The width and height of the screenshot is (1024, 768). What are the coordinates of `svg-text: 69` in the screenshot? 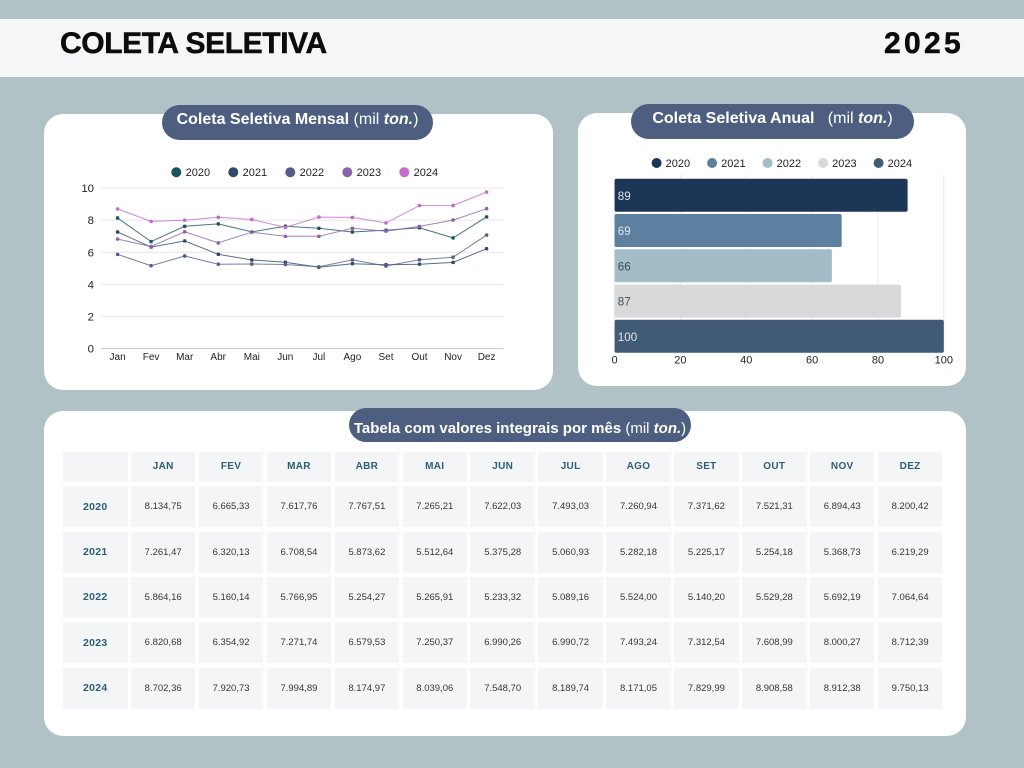 It's located at (624, 231).